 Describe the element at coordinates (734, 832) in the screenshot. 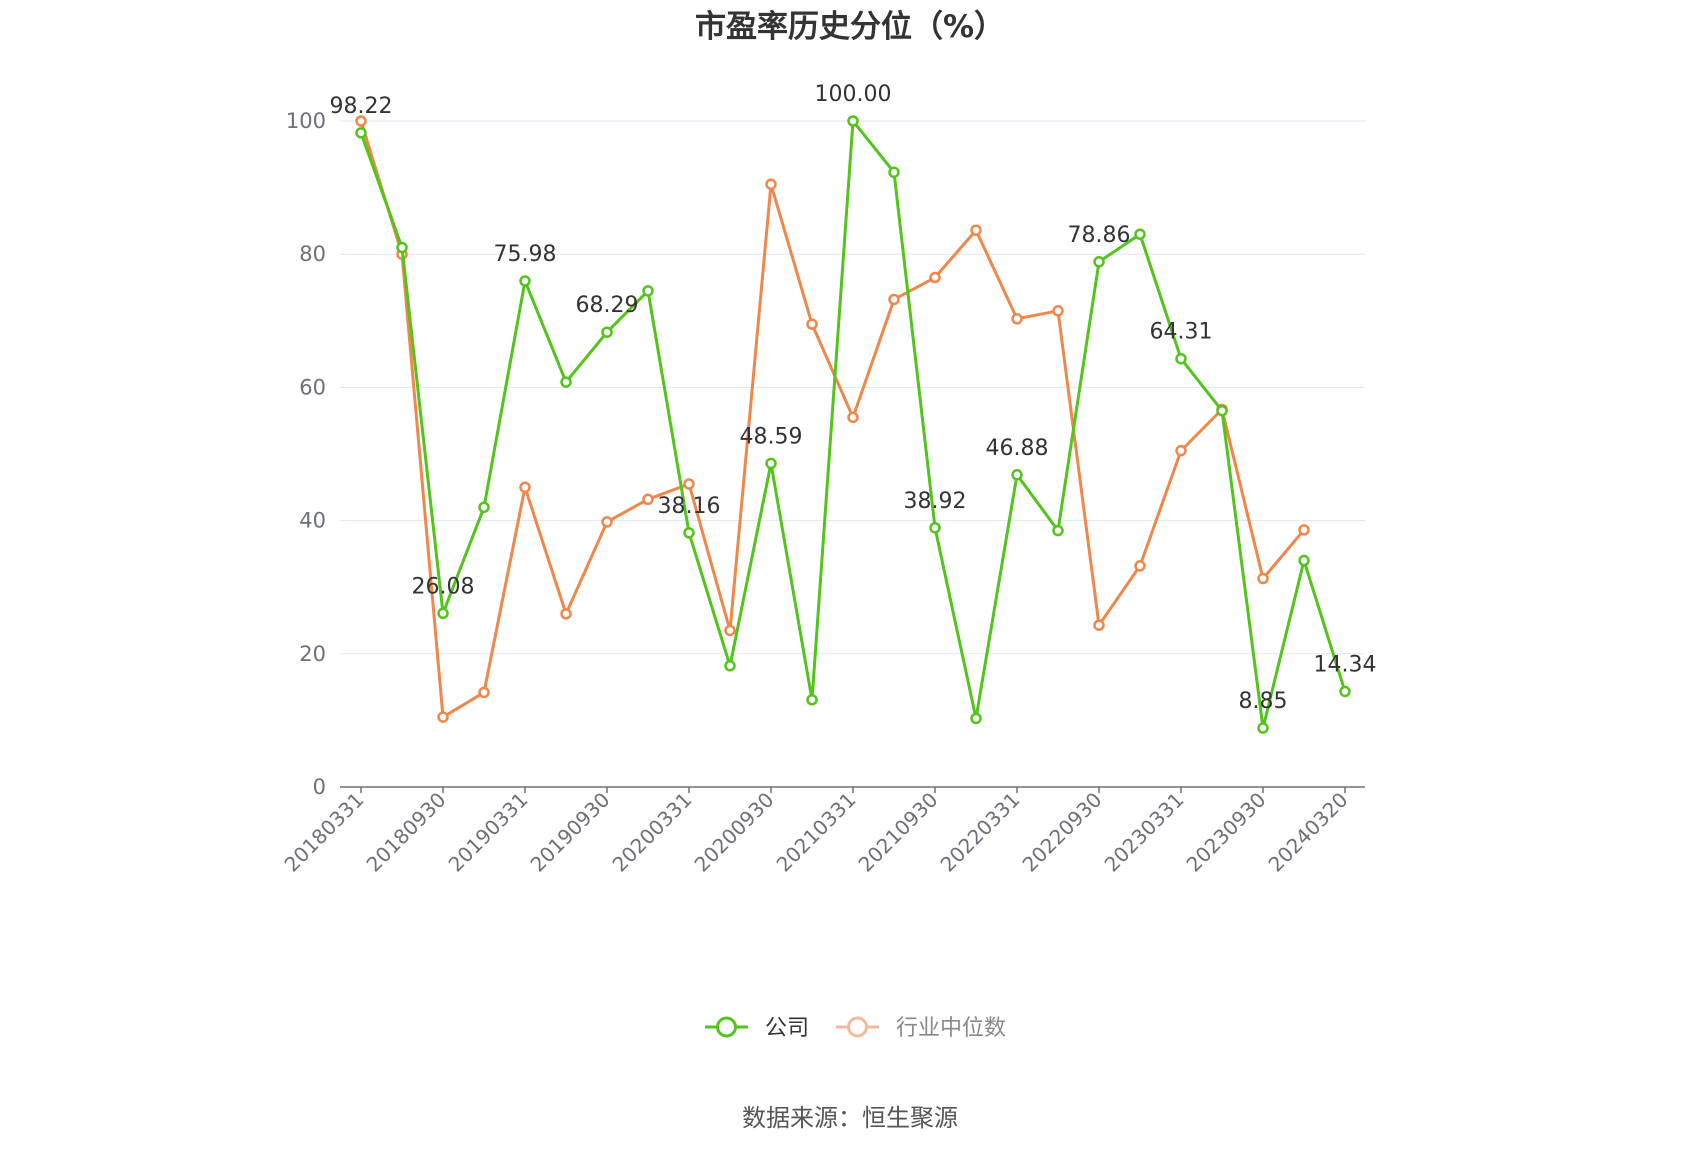

I see `x-tick-label: 20200930` at that location.